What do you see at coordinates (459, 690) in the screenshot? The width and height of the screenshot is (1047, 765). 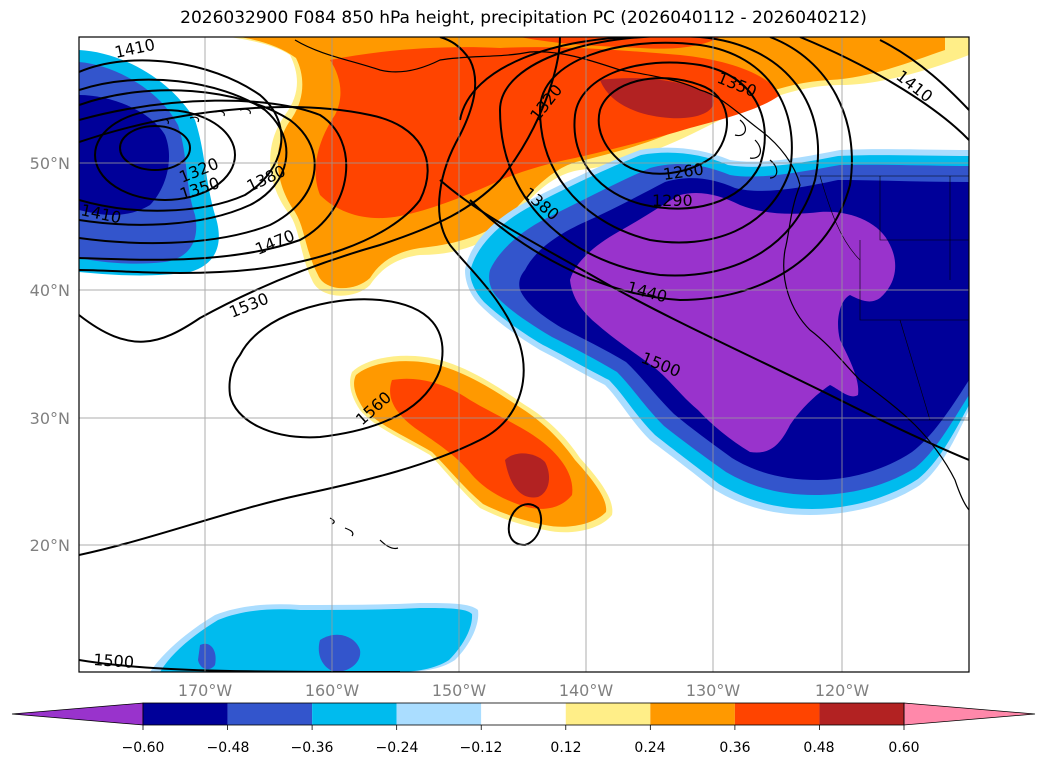 I see `lon-label-150w: 150°W` at bounding box center [459, 690].